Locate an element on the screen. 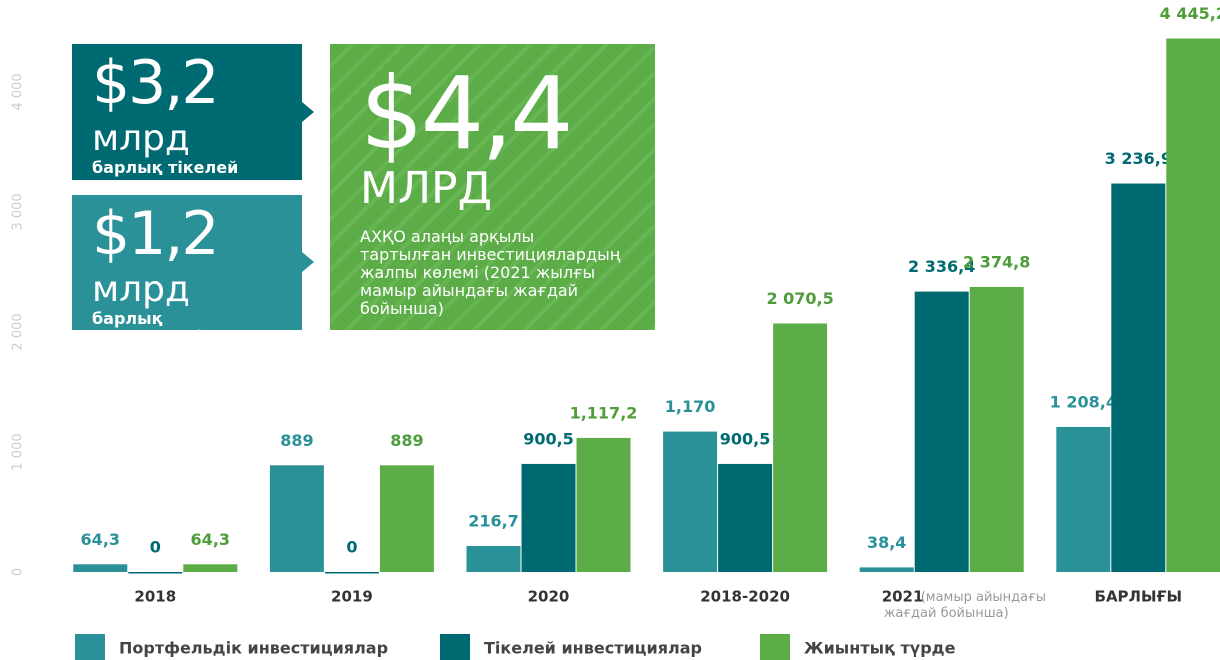 This screenshot has width=1220, height=660. value-label: 2 374,8 is located at coordinates (996, 261).